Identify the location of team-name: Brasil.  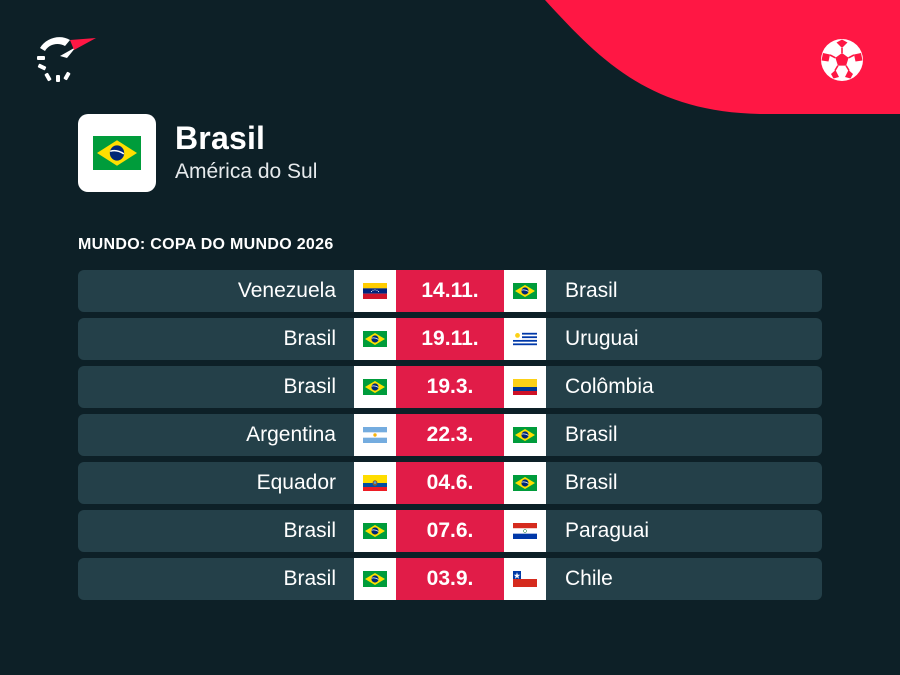
(220, 138).